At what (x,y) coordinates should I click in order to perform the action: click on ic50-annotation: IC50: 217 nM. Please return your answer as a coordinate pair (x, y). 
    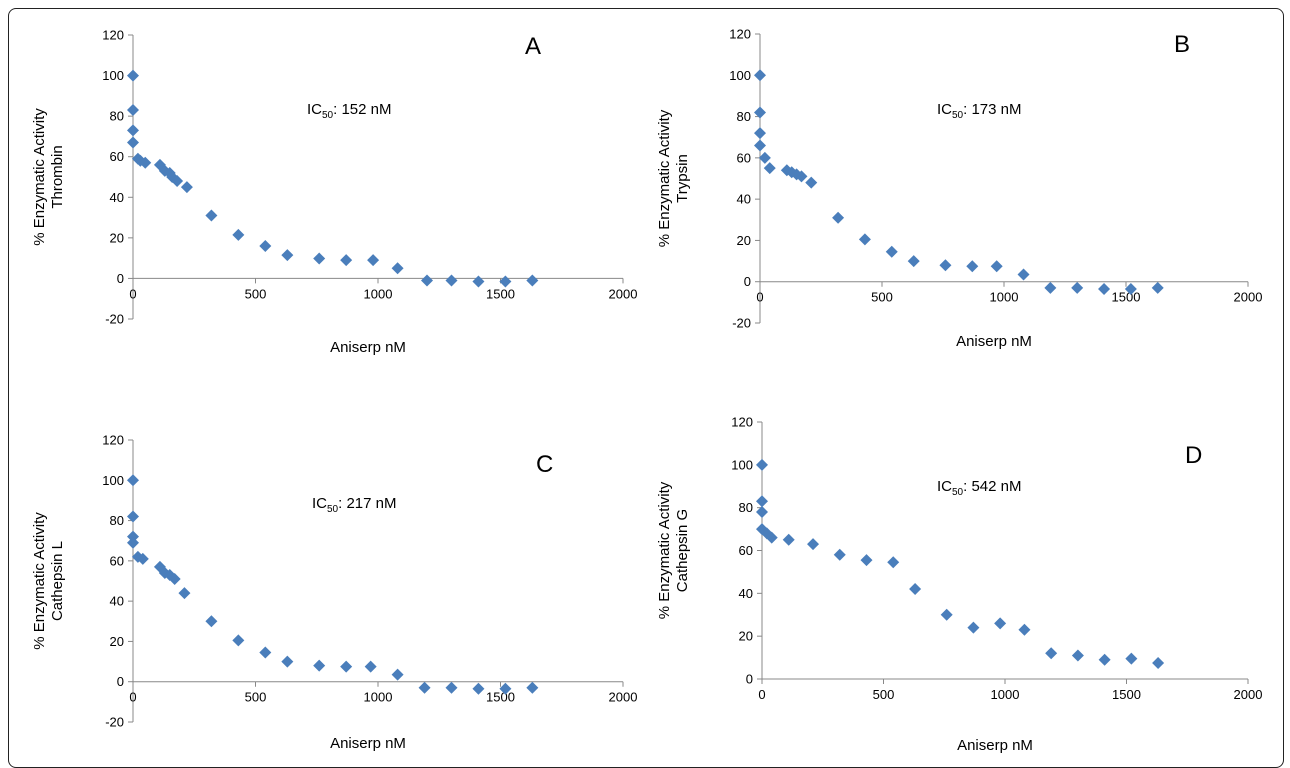
    Looking at the image, I should click on (354, 505).